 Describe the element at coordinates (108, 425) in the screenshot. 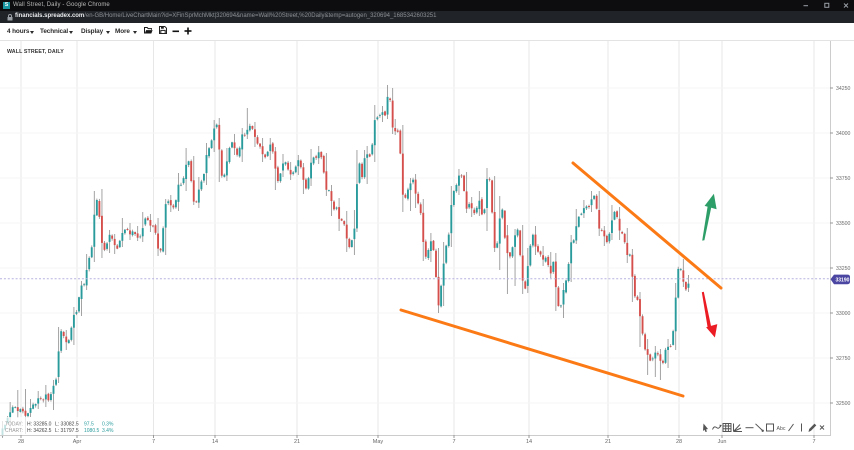

I see `svg-text: 0.3%` at that location.